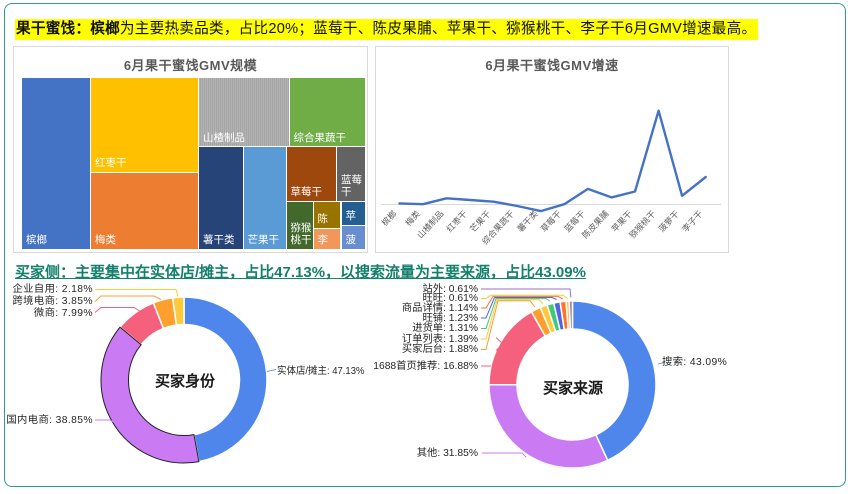 The image size is (850, 494). I want to click on svg-text: 草莓干, so click(551, 221).